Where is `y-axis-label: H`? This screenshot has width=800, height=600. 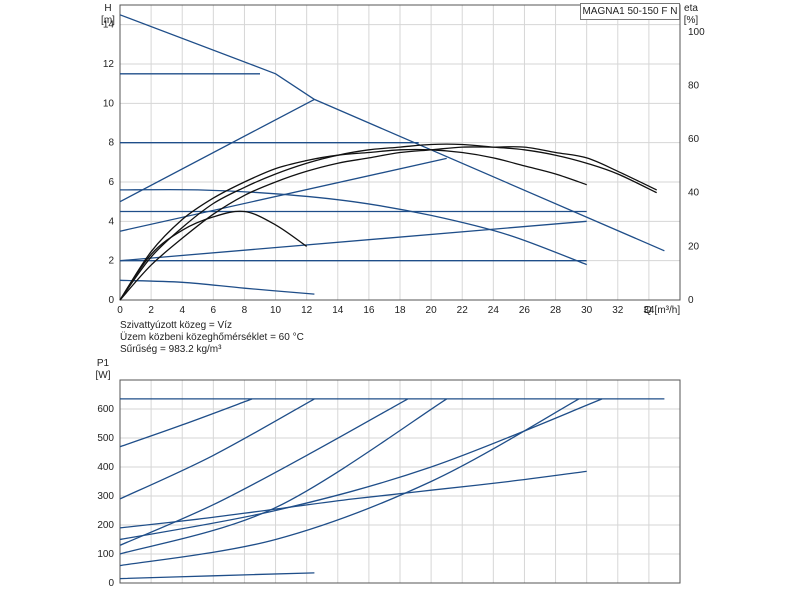
y-axis-label: H is located at coordinates (107, 8).